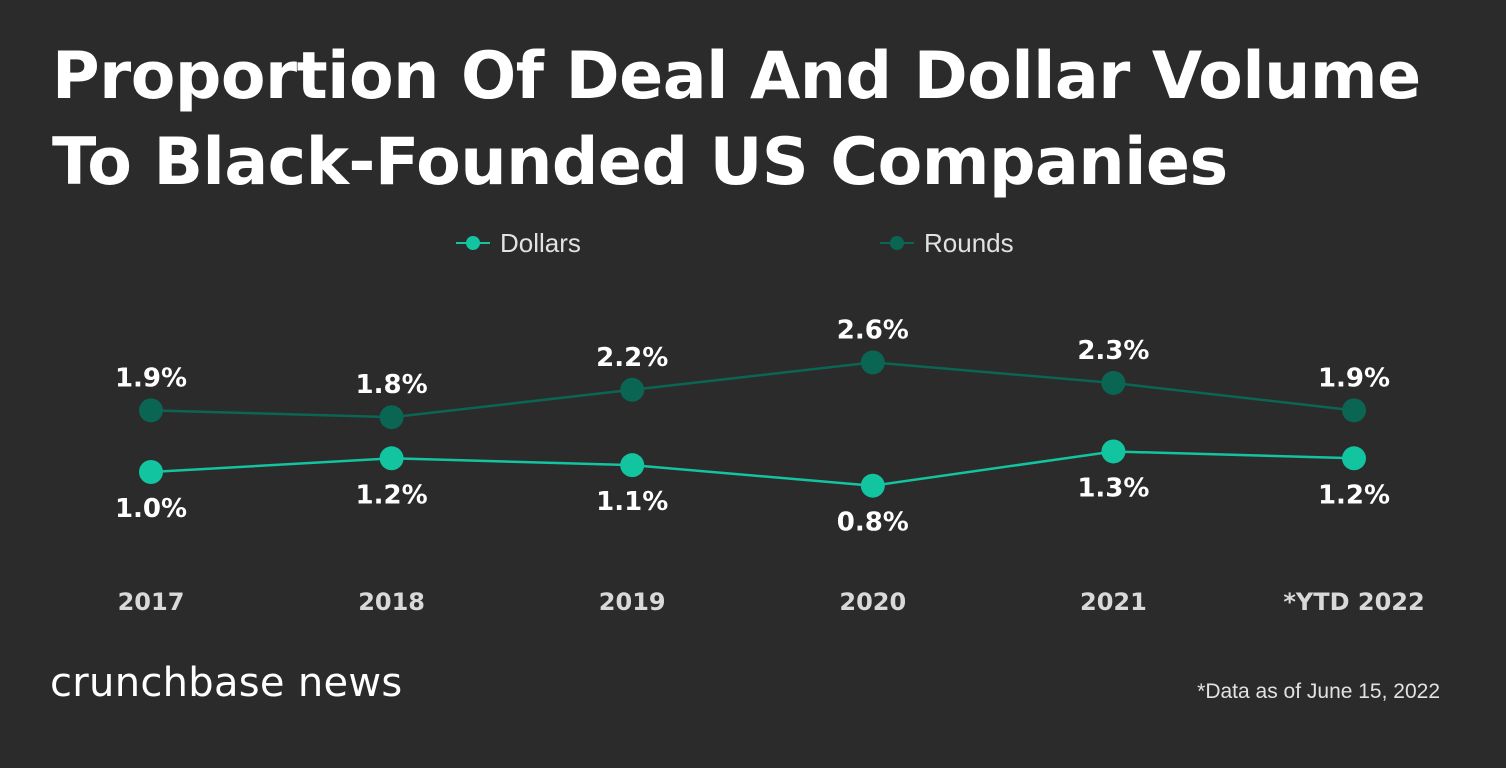 The image size is (1506, 768). Describe the element at coordinates (1113, 451) in the screenshot. I see `dollars-point-2021` at that location.